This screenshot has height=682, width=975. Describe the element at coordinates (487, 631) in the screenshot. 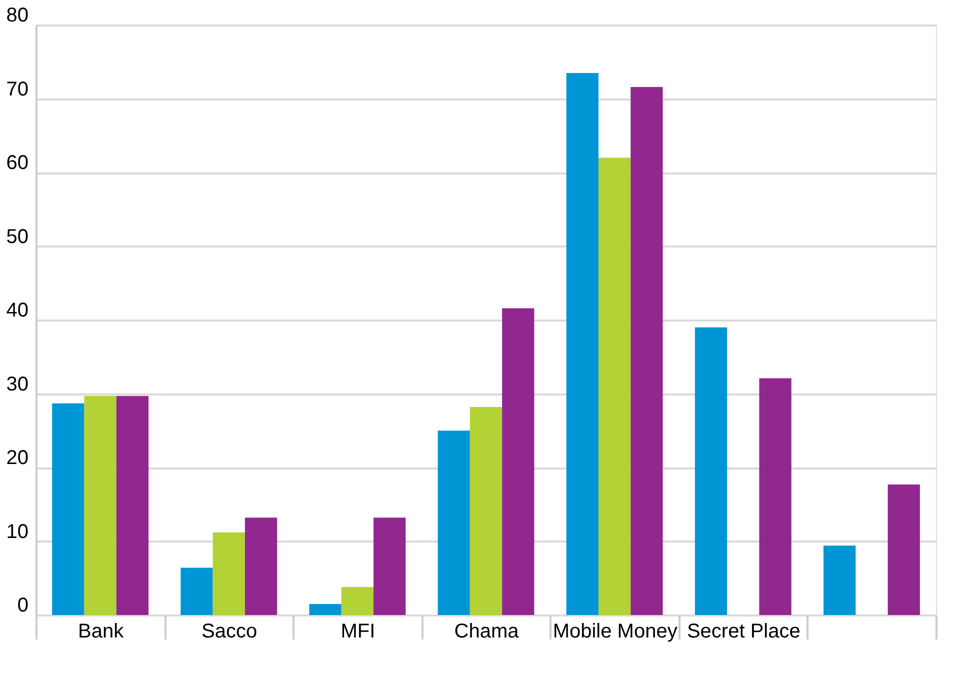

I see `x-tick-label: Chama` at that location.